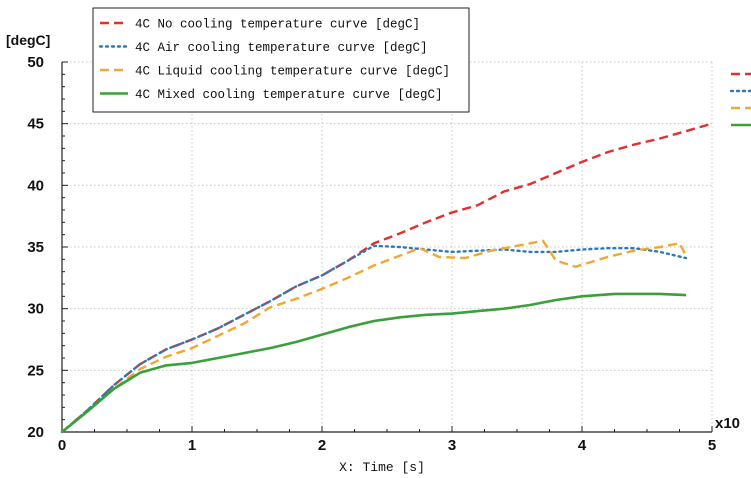 This screenshot has width=751, height=478. What do you see at coordinates (740, 99) in the screenshot?
I see `legend-overflow-strip` at bounding box center [740, 99].